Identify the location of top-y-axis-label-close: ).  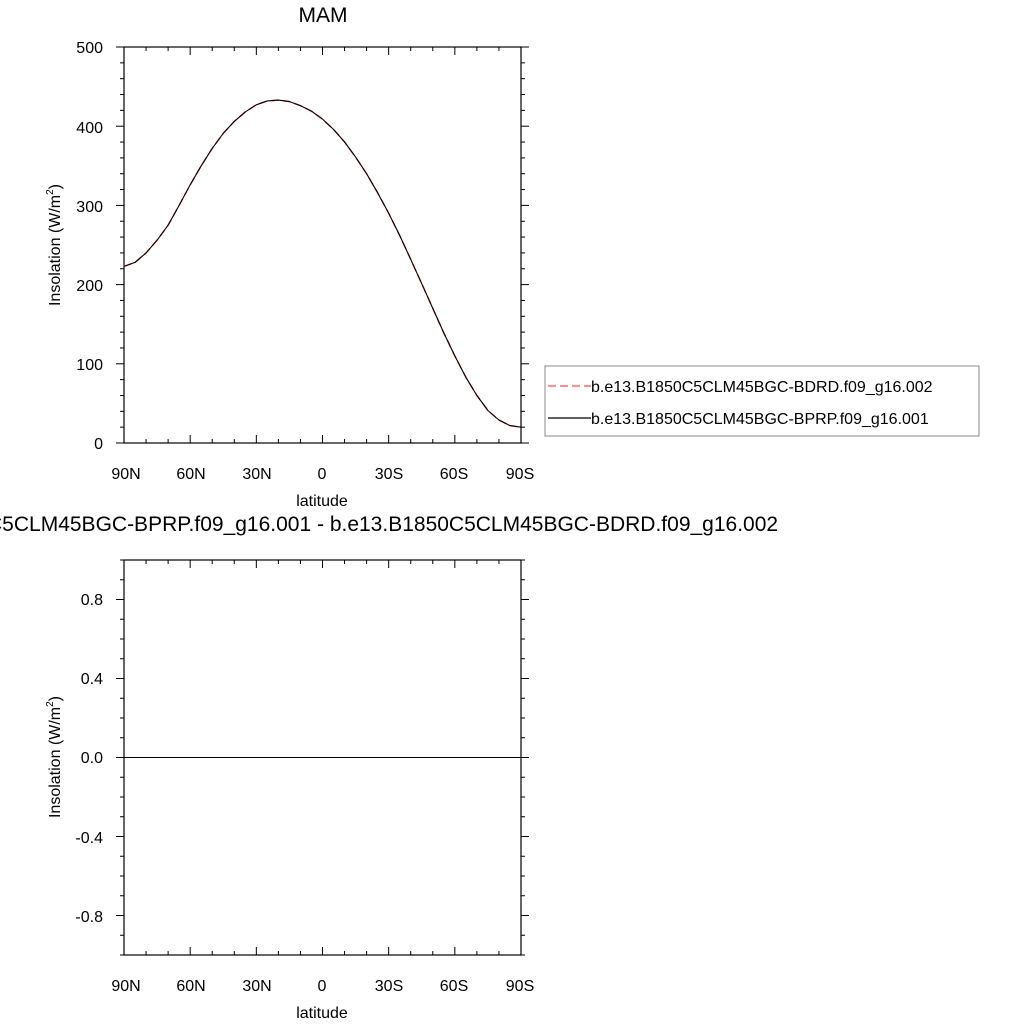
(55, 186).